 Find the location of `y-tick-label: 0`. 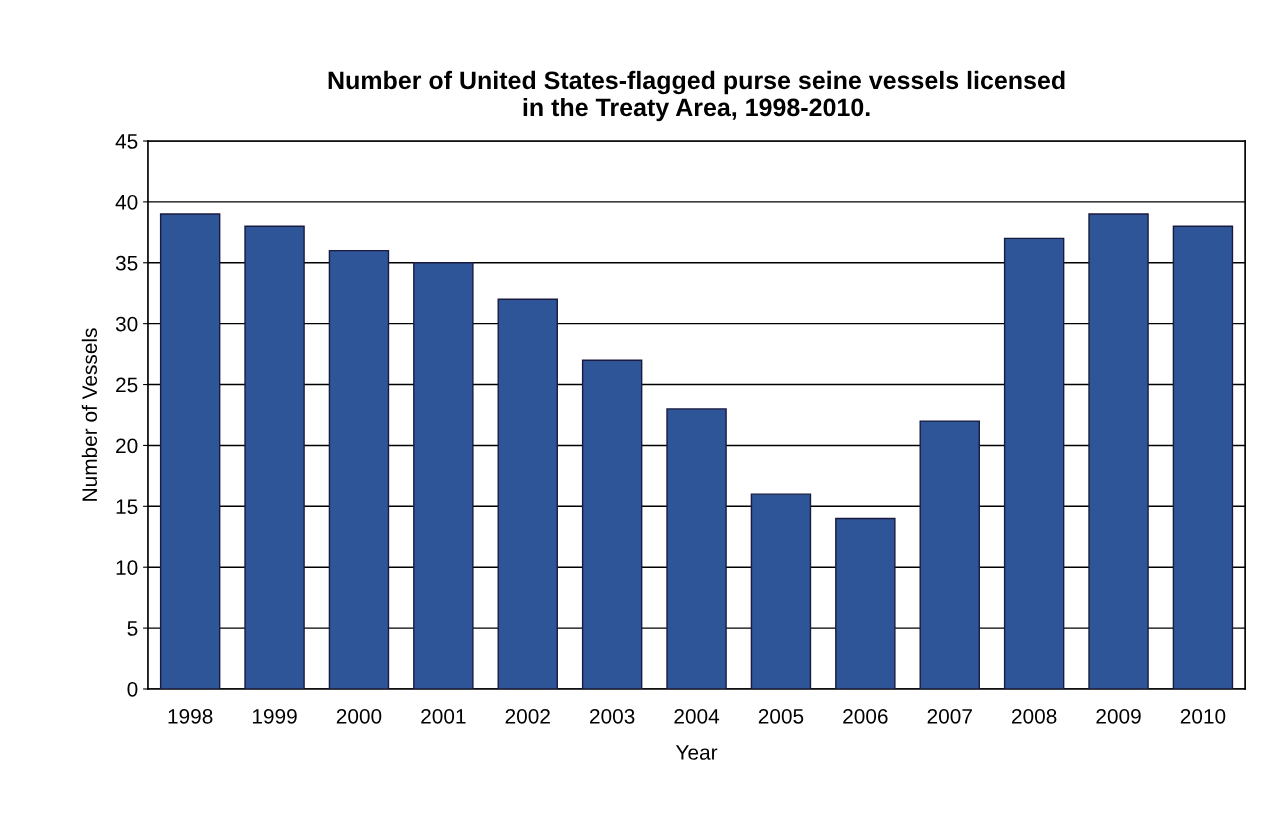

y-tick-label: 0 is located at coordinates (132, 689).